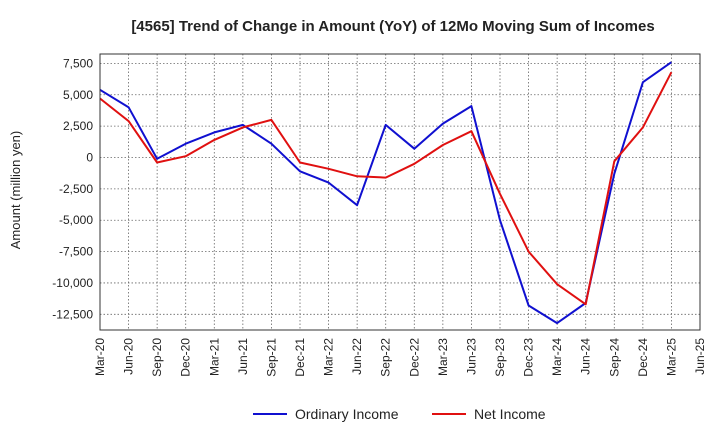 The width and height of the screenshot is (720, 440). What do you see at coordinates (271, 357) in the screenshot?
I see `x-tick-label: Sep-21` at bounding box center [271, 357].